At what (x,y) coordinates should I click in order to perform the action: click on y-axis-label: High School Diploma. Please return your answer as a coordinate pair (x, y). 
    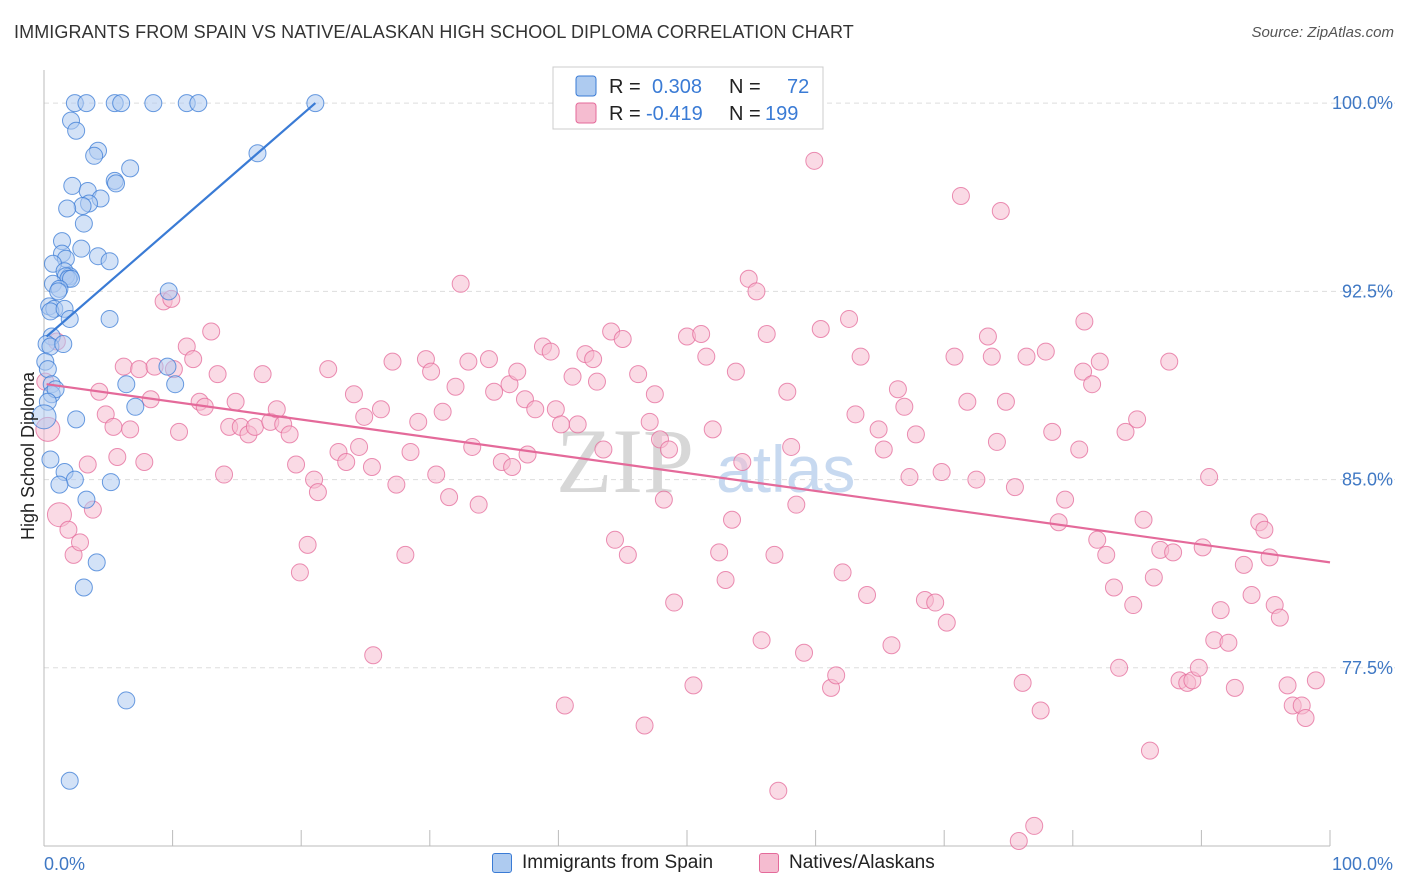
    Looking at the image, I should click on (28, 455).